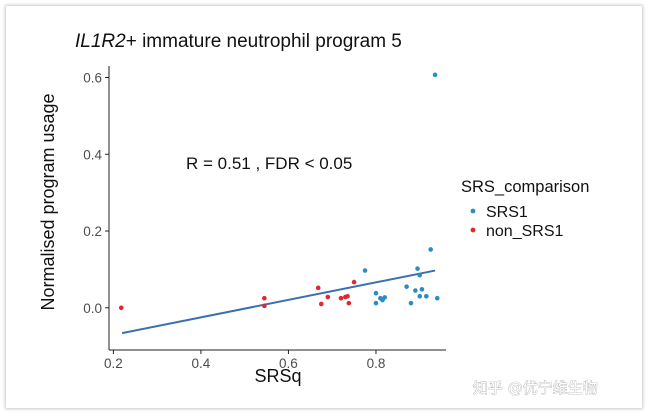  What do you see at coordinates (264, 41) in the screenshot?
I see `chart-title-rest: + immature neutrophil program 5` at bounding box center [264, 41].